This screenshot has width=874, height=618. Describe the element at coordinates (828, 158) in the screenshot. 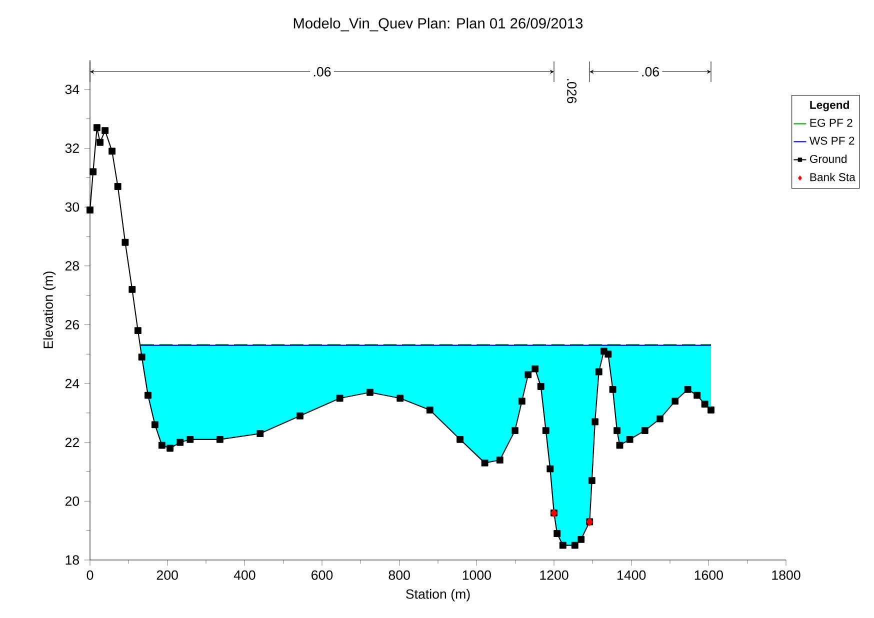

I see `legend-label: Ground` at that location.